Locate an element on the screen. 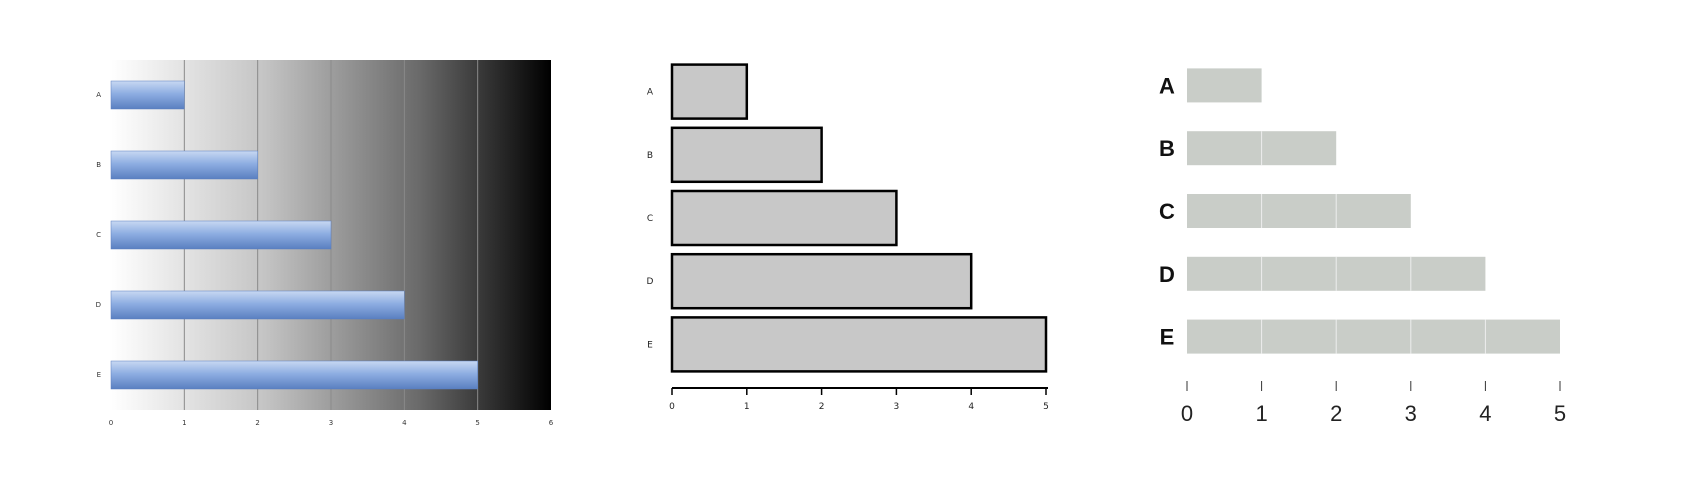 This screenshot has height=488, width=1684. chart-2-x-tick-label: 0 is located at coordinates (672, 407).